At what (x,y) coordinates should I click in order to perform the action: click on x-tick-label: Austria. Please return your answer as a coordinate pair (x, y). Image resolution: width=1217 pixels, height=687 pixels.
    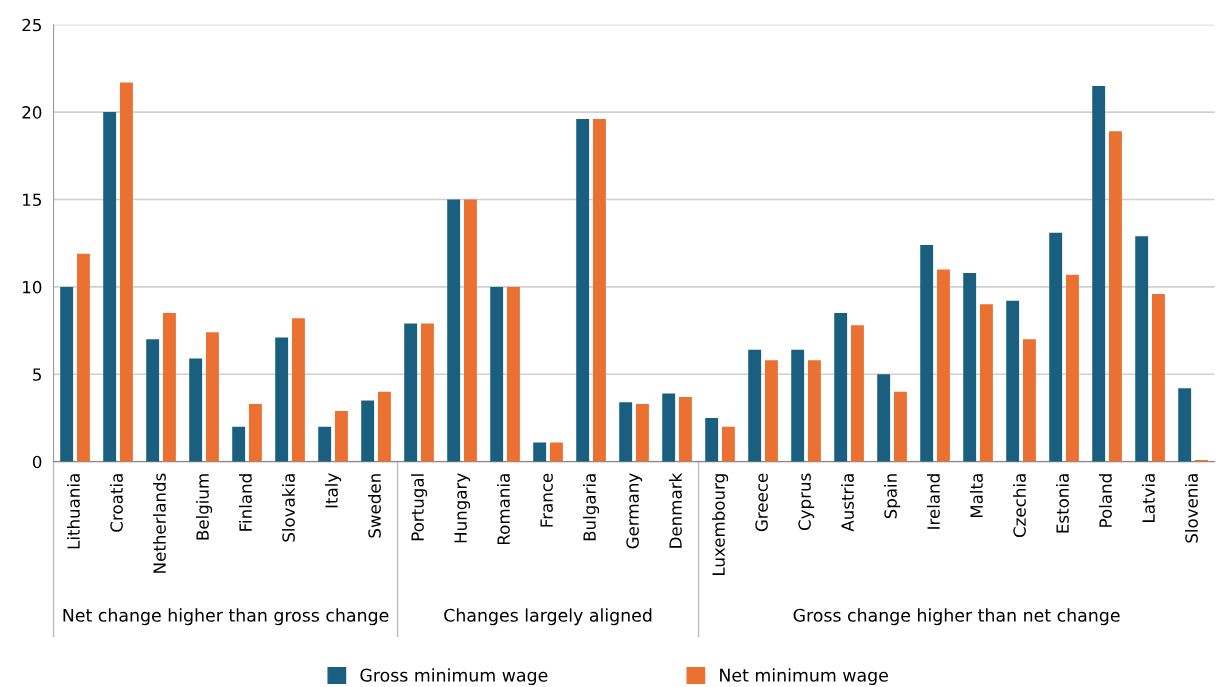
    Looking at the image, I should click on (847, 503).